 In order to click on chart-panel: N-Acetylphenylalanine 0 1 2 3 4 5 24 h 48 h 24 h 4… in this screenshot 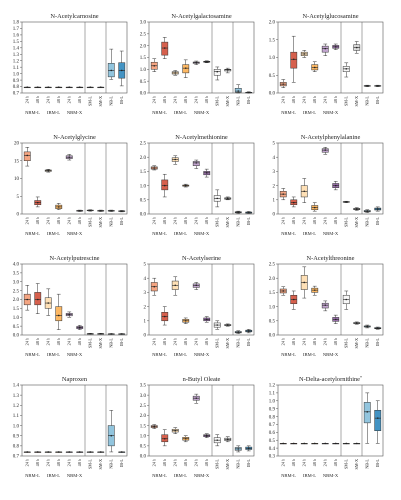, I will do `click(328, 185)`.